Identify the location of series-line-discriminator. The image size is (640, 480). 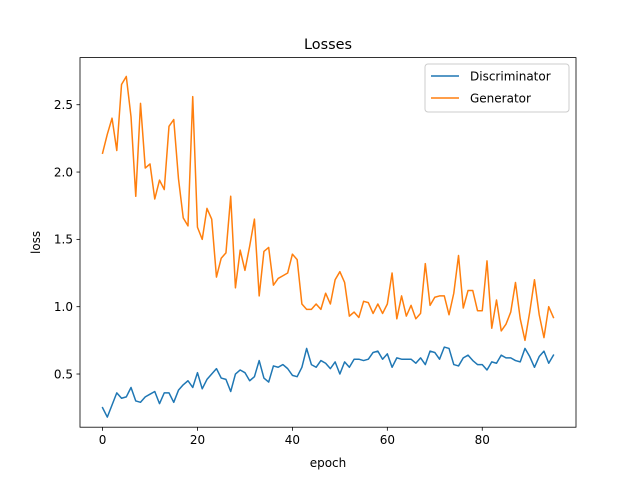
(328, 382).